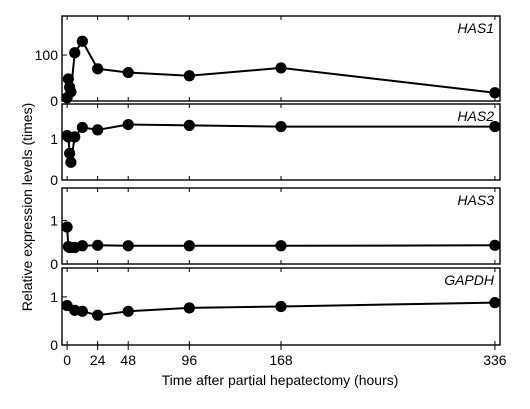 This screenshot has width=530, height=409. I want to click on x-tick-label: 96, so click(190, 360).